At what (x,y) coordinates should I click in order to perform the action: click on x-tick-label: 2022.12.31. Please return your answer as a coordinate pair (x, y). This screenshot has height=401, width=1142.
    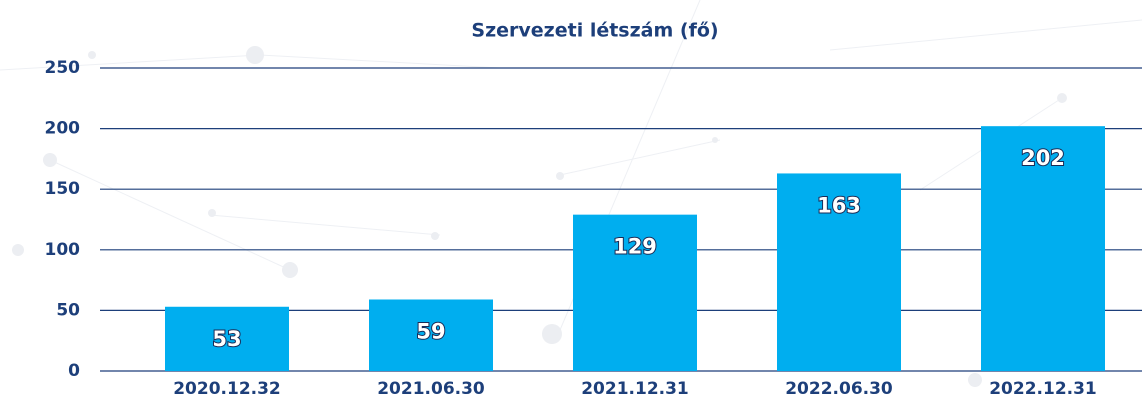
    Looking at the image, I should click on (1043, 389).